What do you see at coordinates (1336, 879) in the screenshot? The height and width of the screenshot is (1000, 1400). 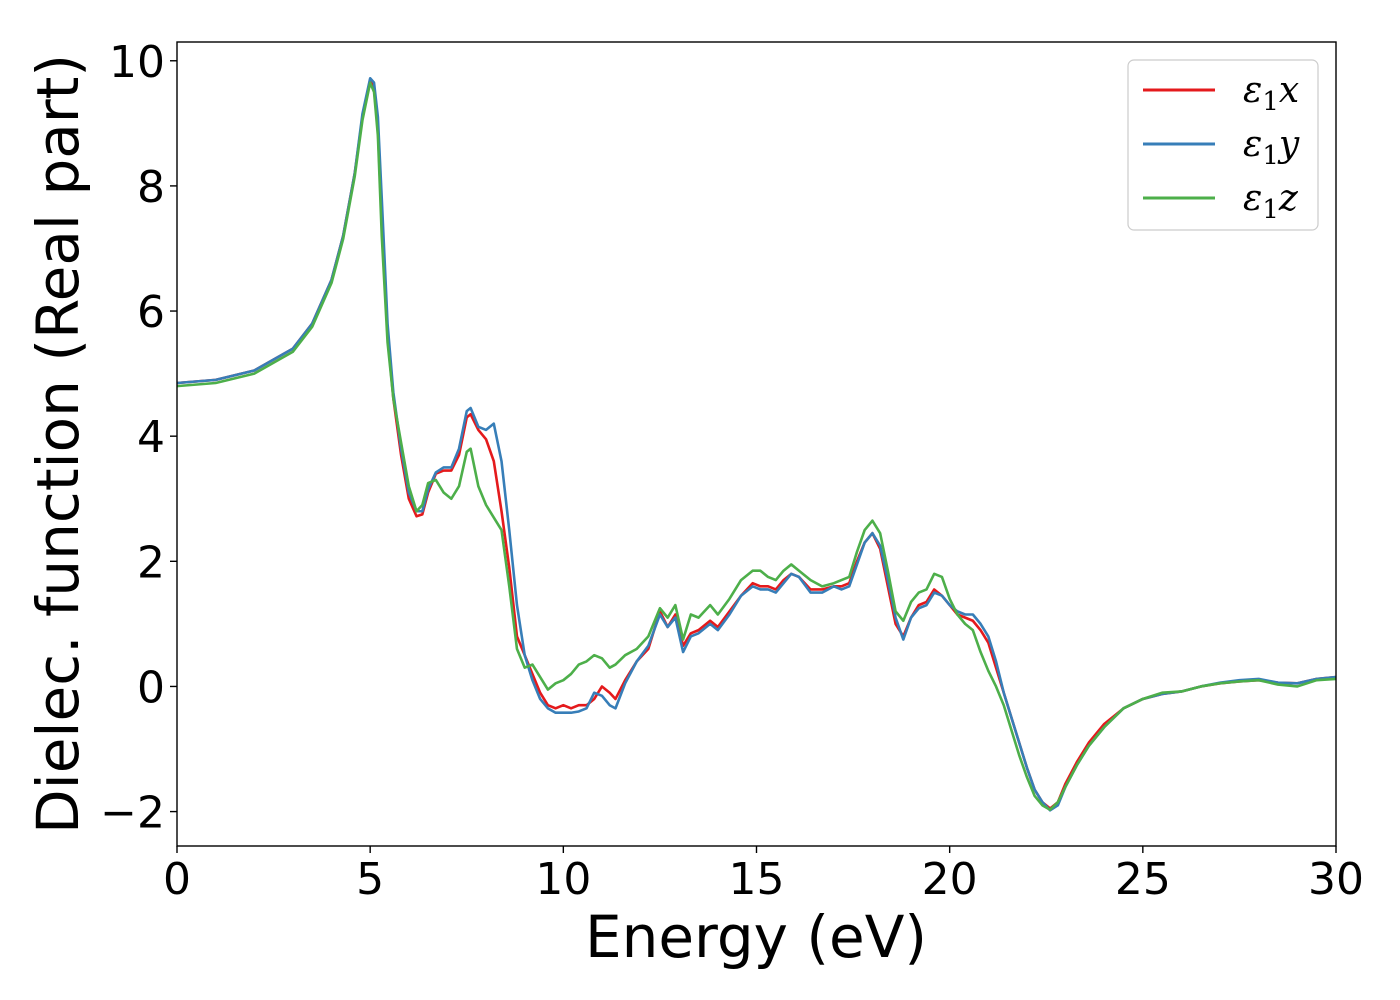 I see `x-tick-label: 30` at bounding box center [1336, 879].